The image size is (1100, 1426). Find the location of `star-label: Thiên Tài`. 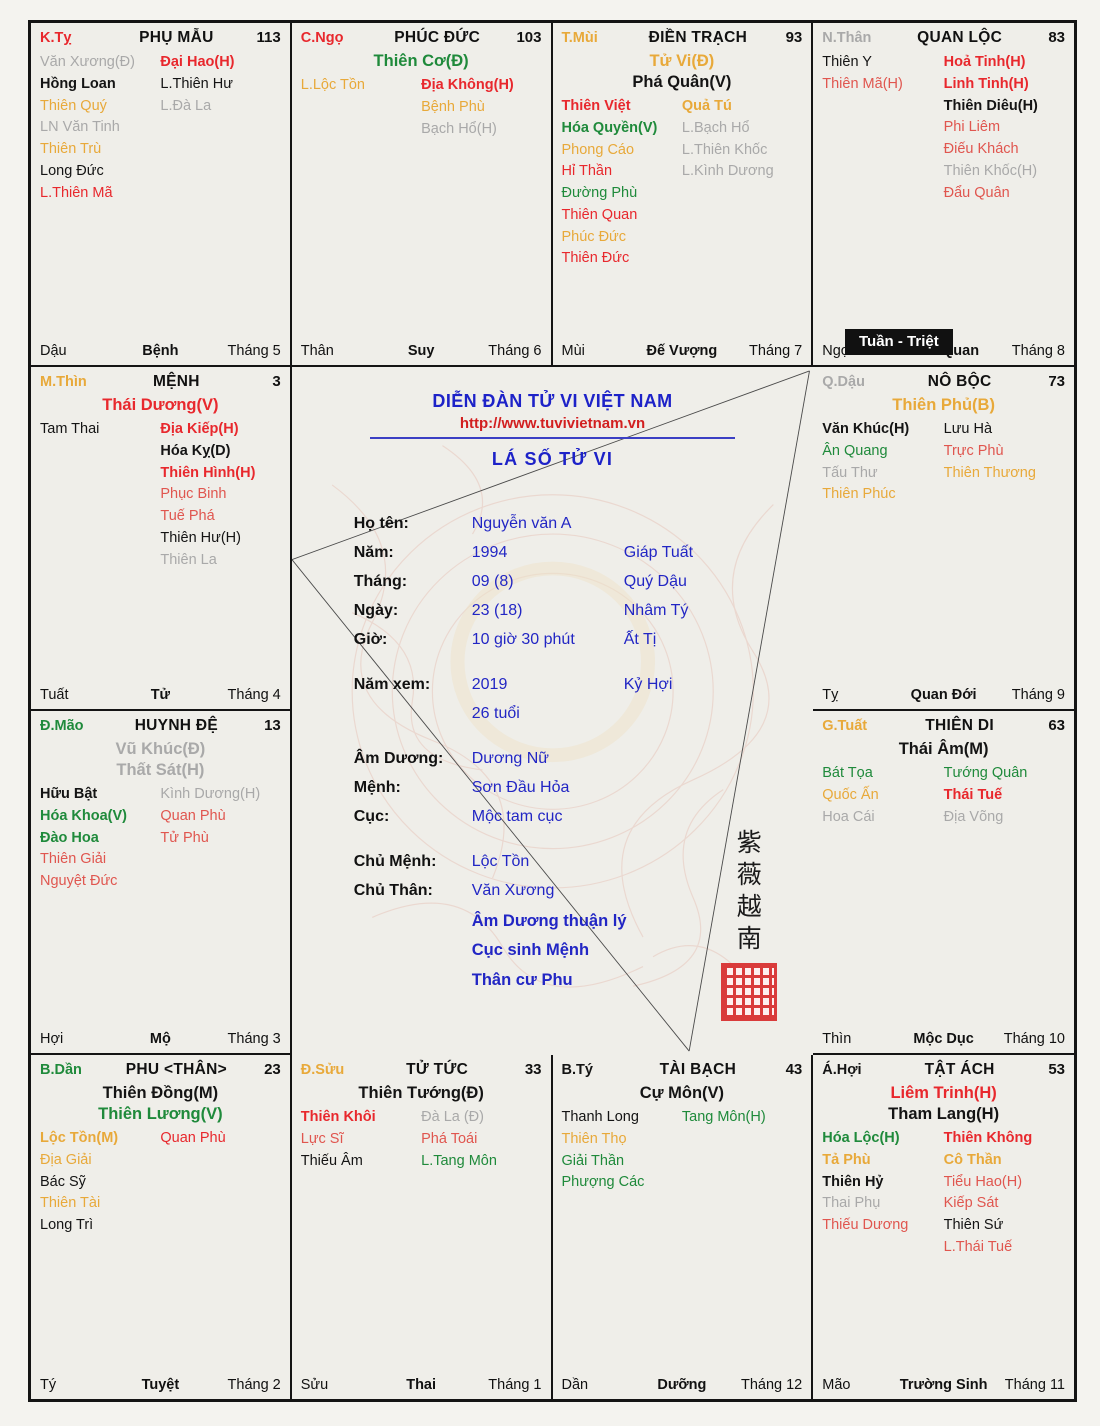

star-label: Thiên Tài is located at coordinates (70, 1203).